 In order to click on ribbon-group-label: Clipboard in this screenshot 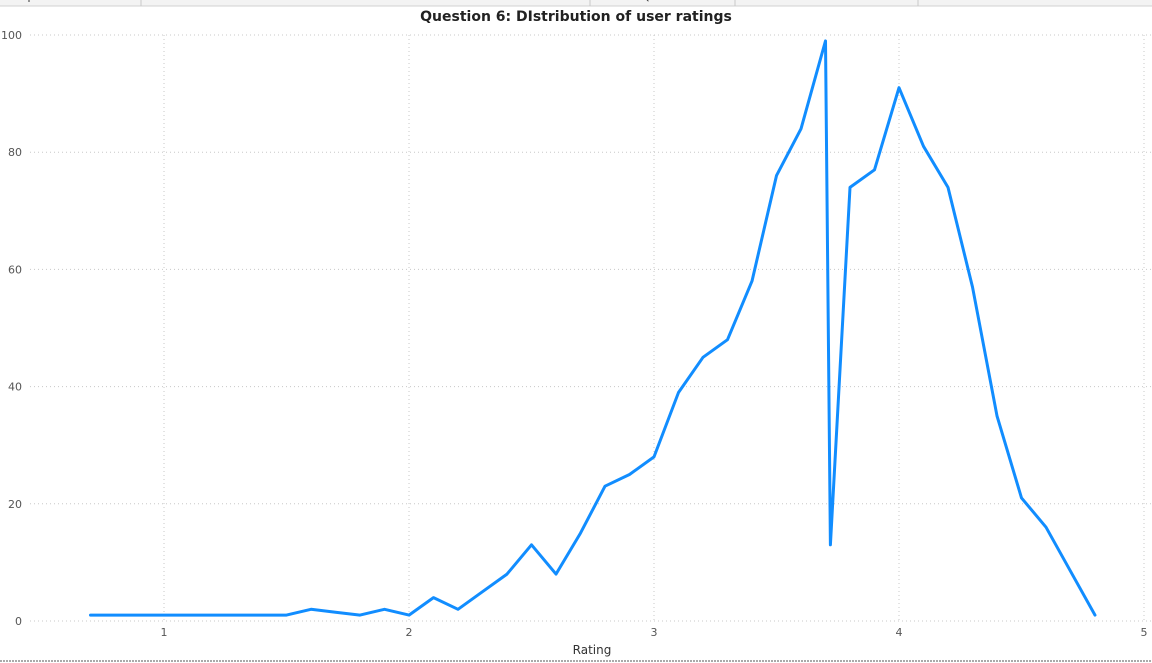, I will do `click(40, 1)`.